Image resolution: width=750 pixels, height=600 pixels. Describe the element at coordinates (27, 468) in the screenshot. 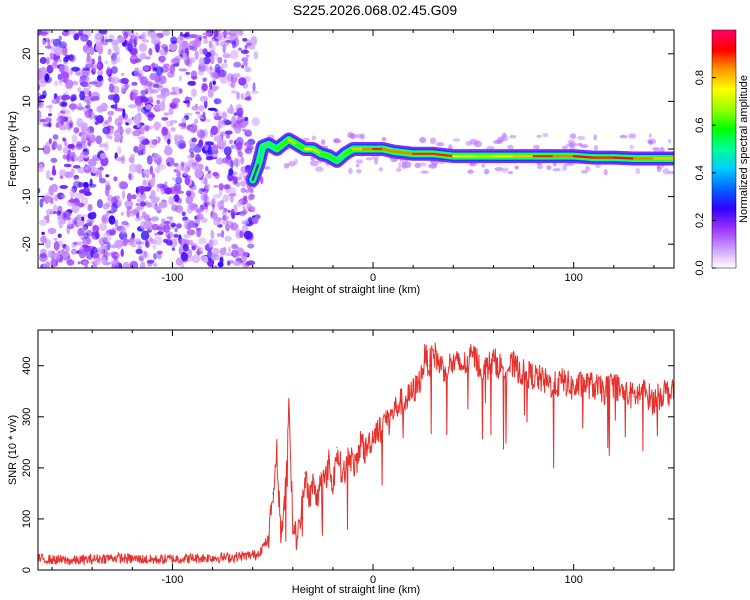

I see `y-tick-label: 200` at that location.